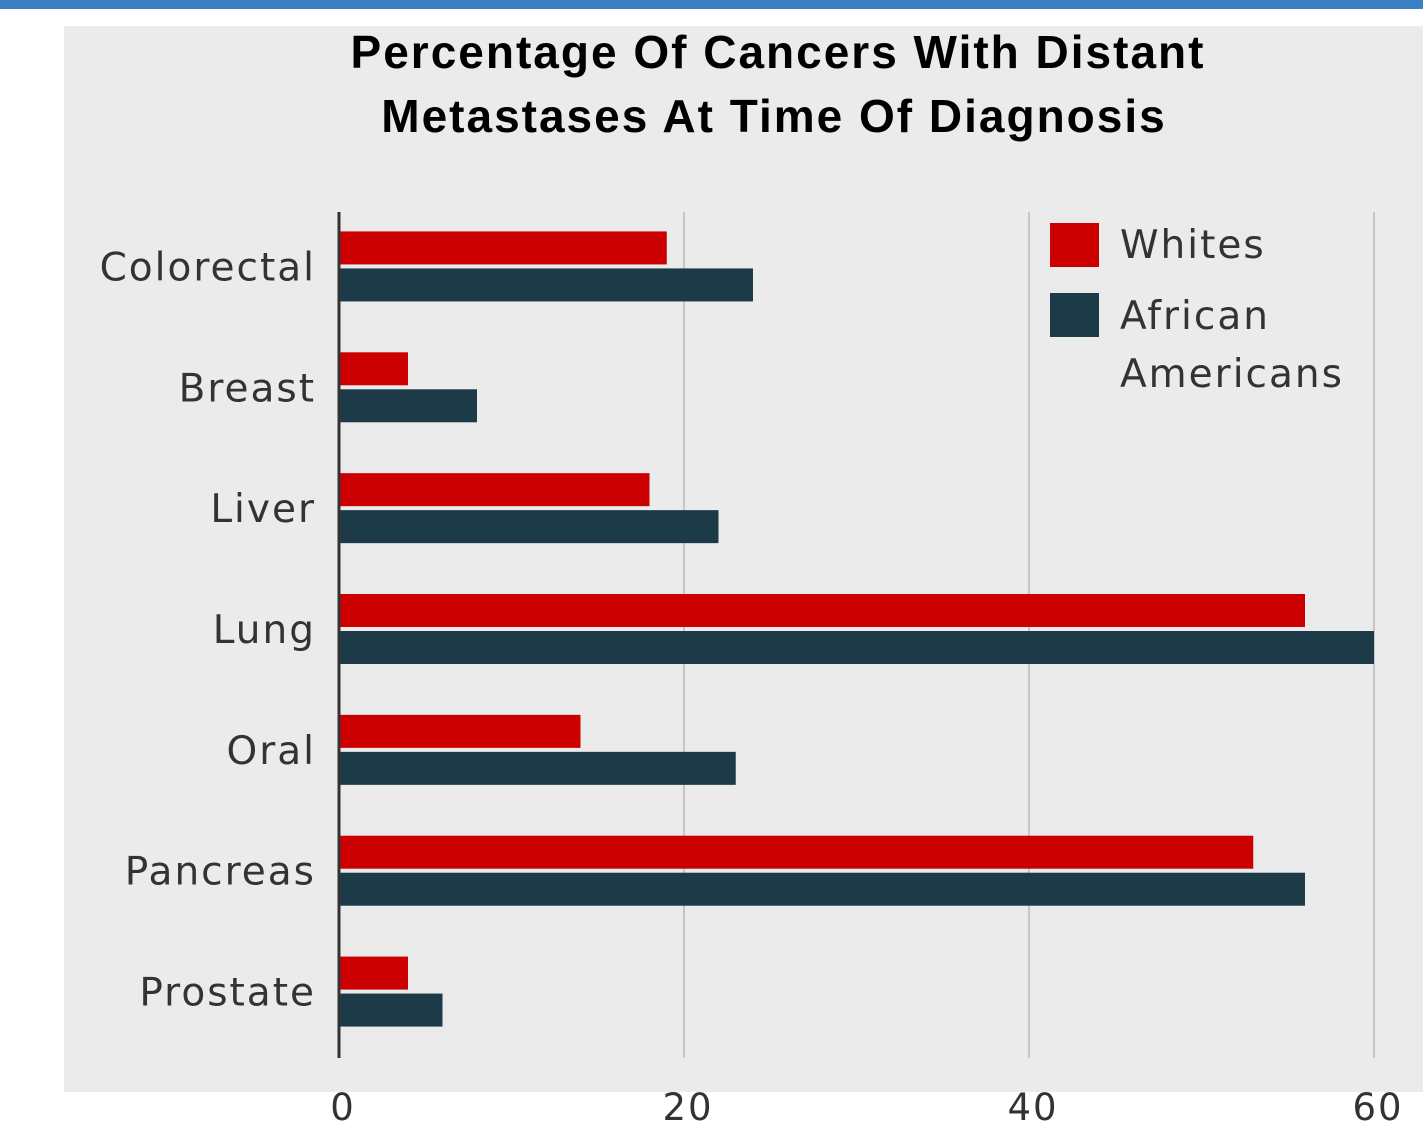  What do you see at coordinates (1074, 315) in the screenshot?
I see `legend-swatch-african-americans` at bounding box center [1074, 315].